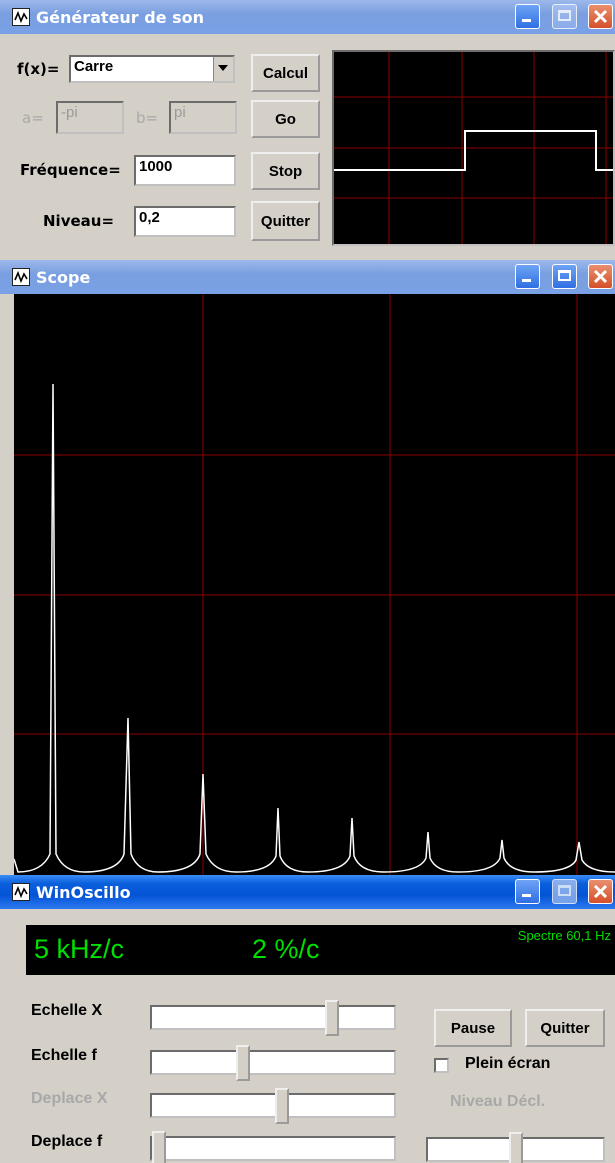 The width and height of the screenshot is (615, 1163). Describe the element at coordinates (498, 1101) in the screenshot. I see `trigger-level-label: Niveau Décl.` at that location.